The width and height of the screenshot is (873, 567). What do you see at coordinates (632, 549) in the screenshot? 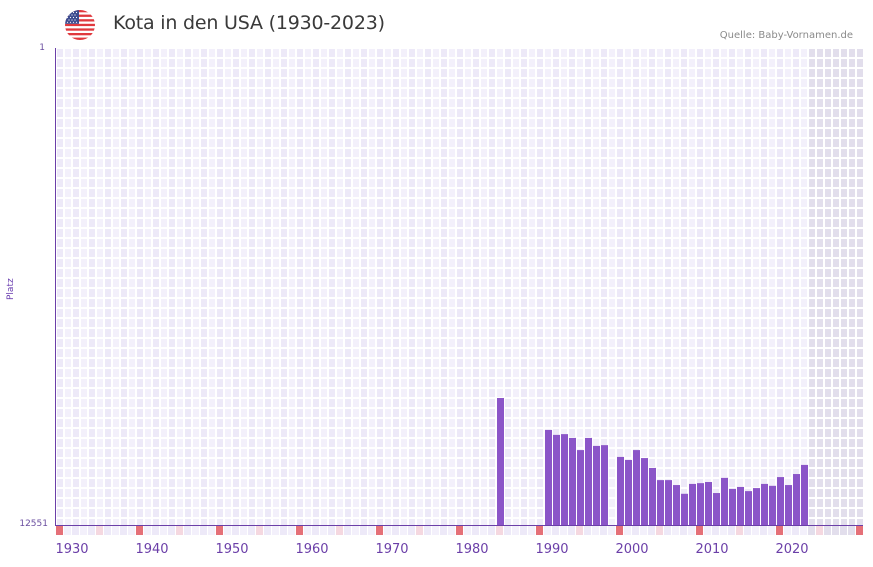
I see `x-tick-2000: 2000` at bounding box center [632, 549].